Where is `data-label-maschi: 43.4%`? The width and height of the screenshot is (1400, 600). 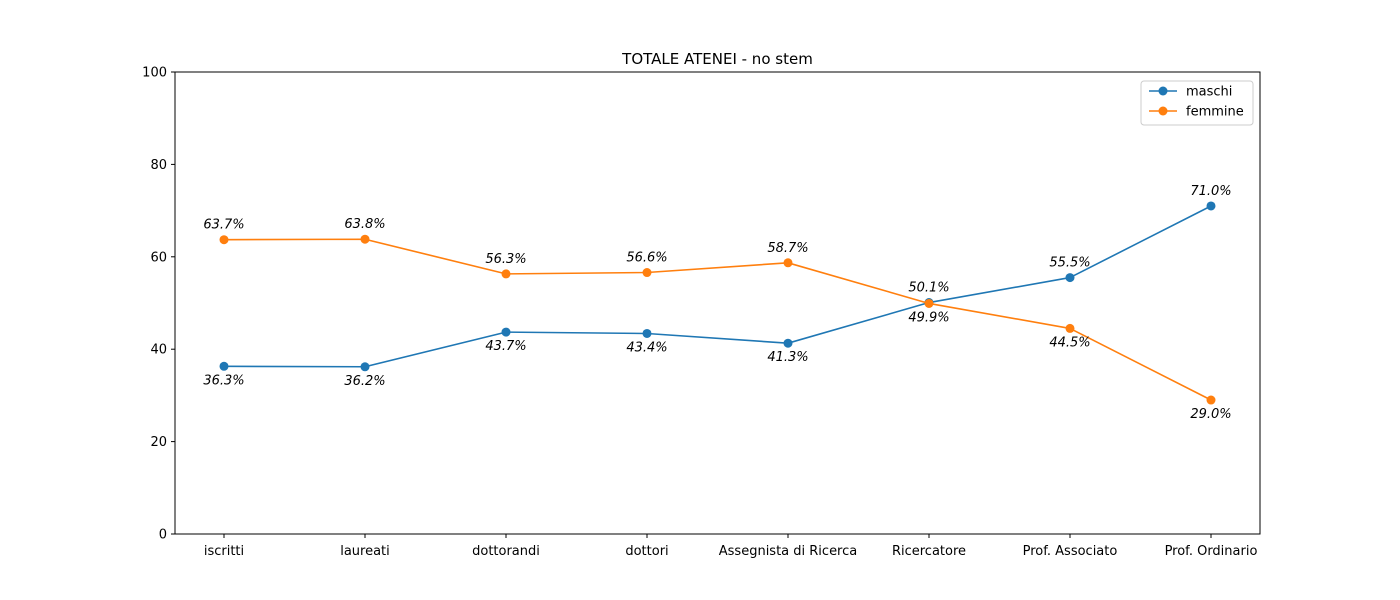
data-label-maschi: 43.4% is located at coordinates (646, 347).